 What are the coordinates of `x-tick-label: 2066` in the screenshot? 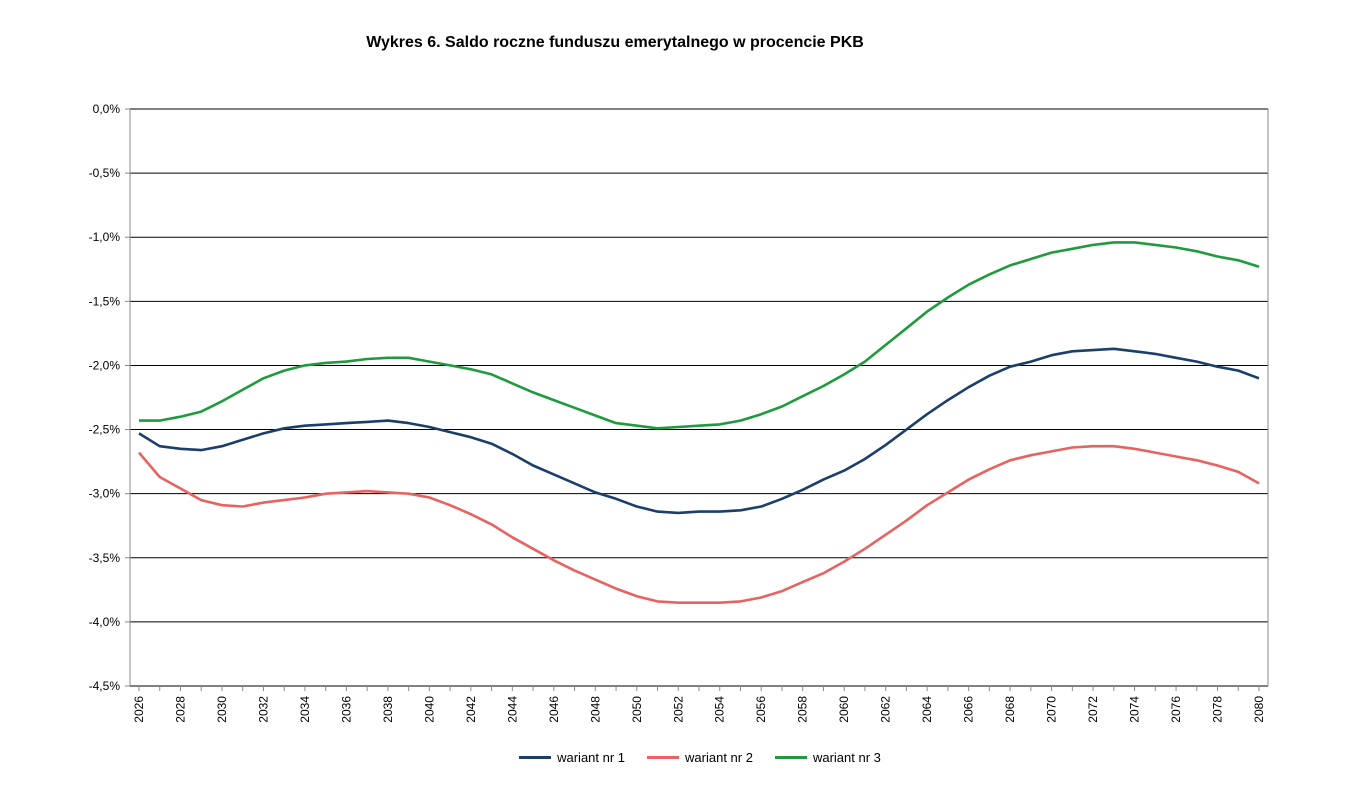 It's located at (969, 709).